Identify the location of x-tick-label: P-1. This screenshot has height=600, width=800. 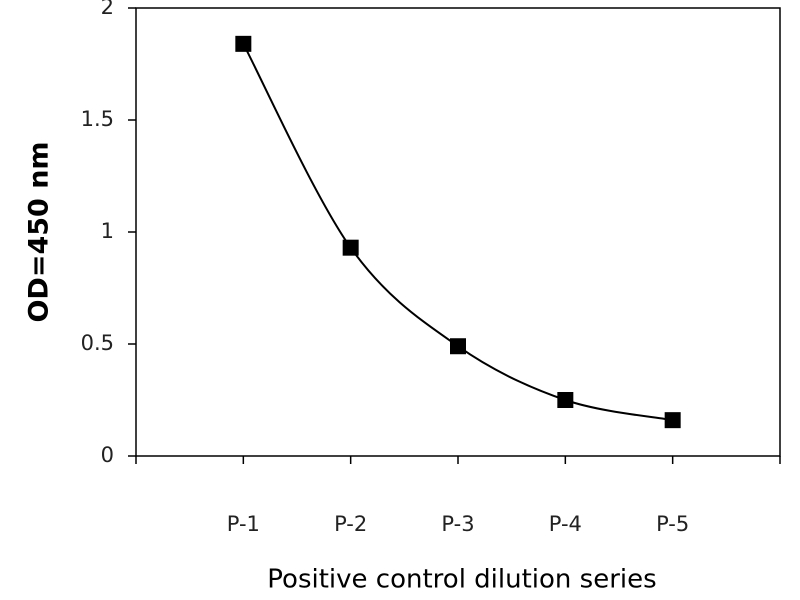
(243, 524).